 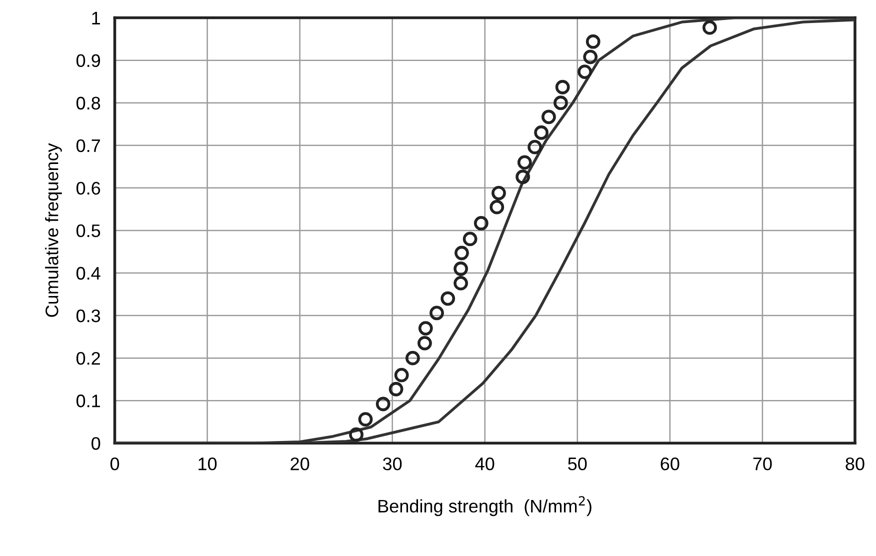 What do you see at coordinates (88, 145) in the screenshot?
I see `y-tick-label: 0.7` at bounding box center [88, 145].